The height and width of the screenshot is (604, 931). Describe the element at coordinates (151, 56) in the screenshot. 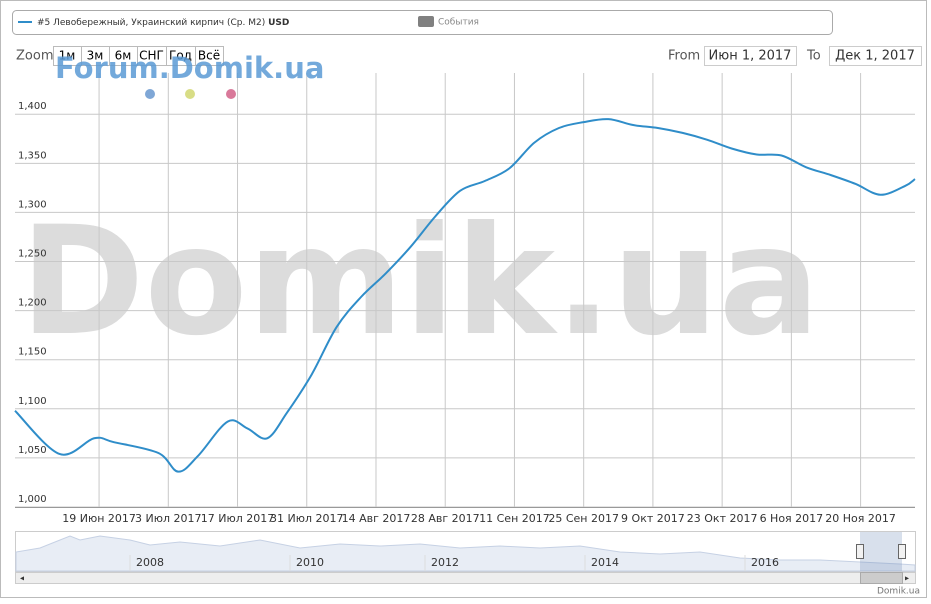

I see `zoom-button-label: СНГ` at that location.